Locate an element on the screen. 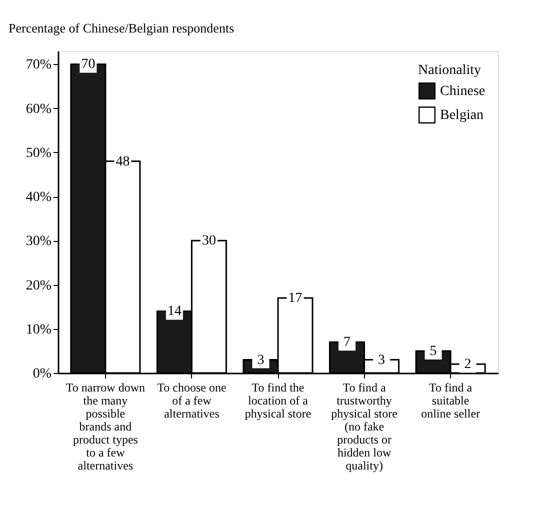 This screenshot has height=505, width=540. y-tick-label: 20% is located at coordinates (39, 286).